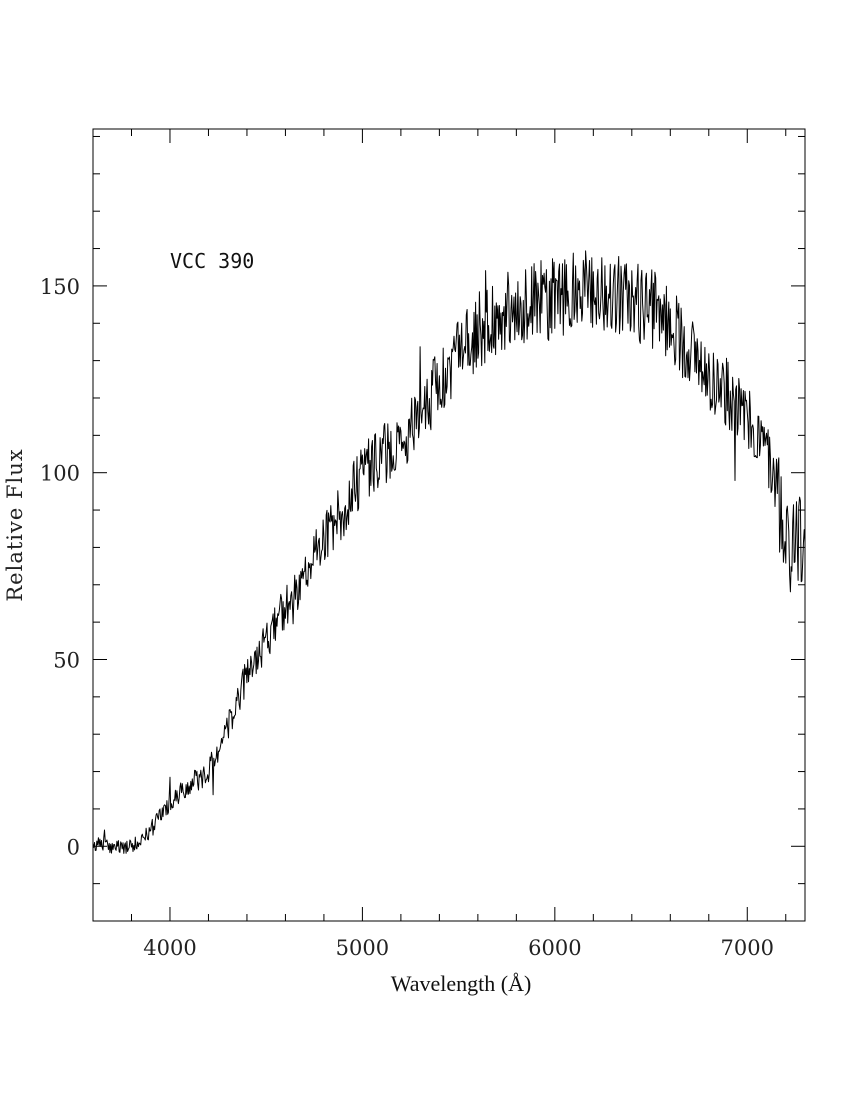 The height and width of the screenshot is (1100, 850). Describe the element at coordinates (15, 524) in the screenshot. I see `y-axis-title: Relative Flux` at that location.